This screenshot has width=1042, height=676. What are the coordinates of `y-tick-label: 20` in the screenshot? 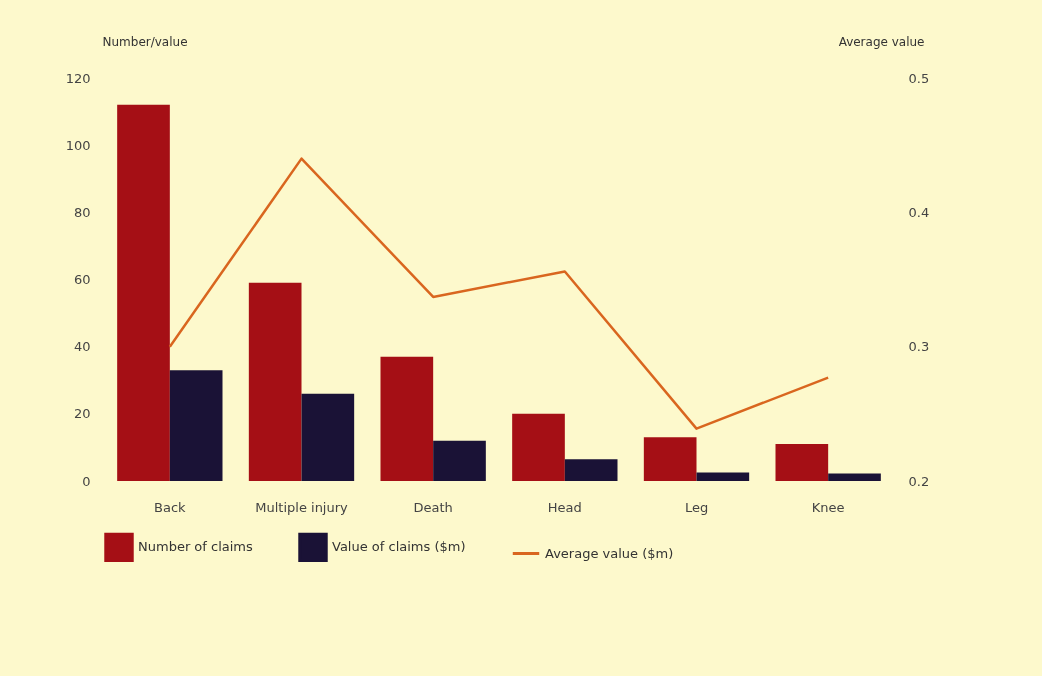 It's located at (82, 414).